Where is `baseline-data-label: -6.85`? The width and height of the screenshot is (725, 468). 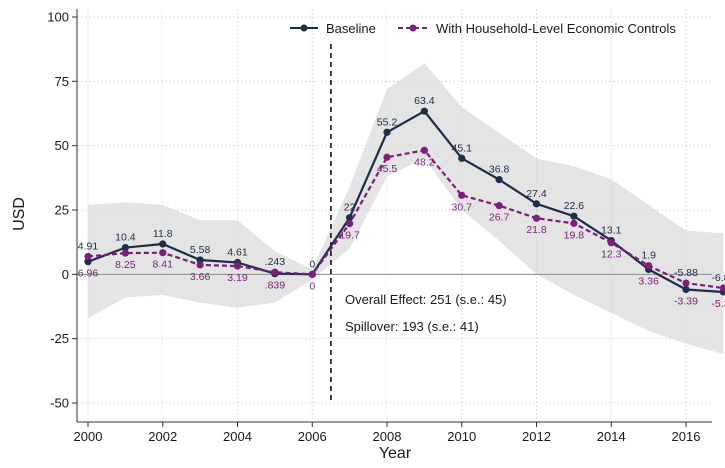
baseline-data-label: -6.85 is located at coordinates (718, 278).